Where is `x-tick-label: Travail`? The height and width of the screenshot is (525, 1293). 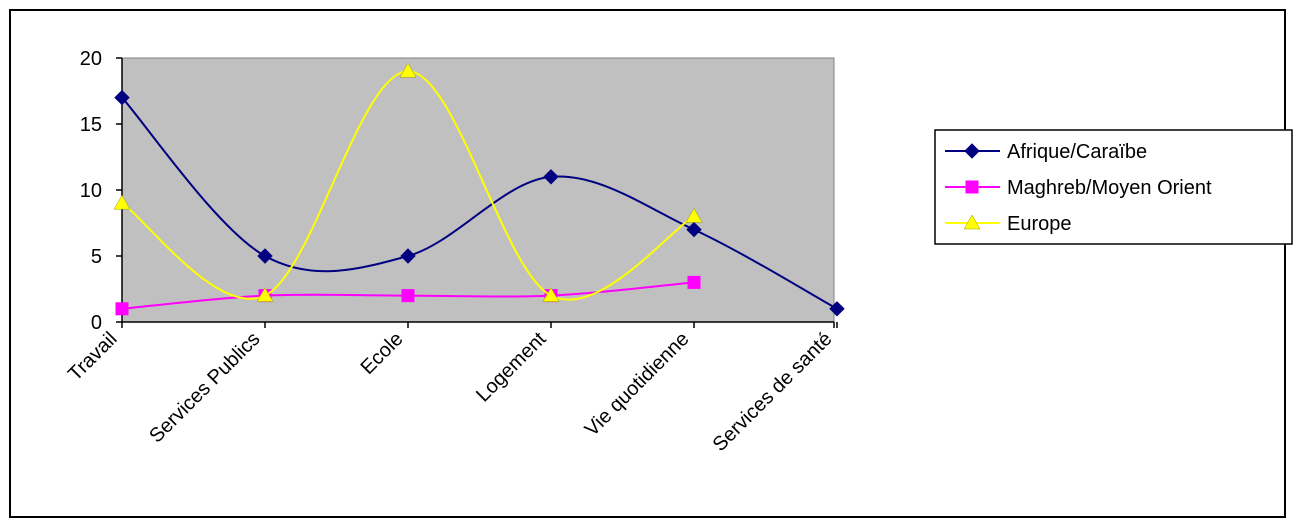 x-tick-label: Travail is located at coordinates (92, 356).